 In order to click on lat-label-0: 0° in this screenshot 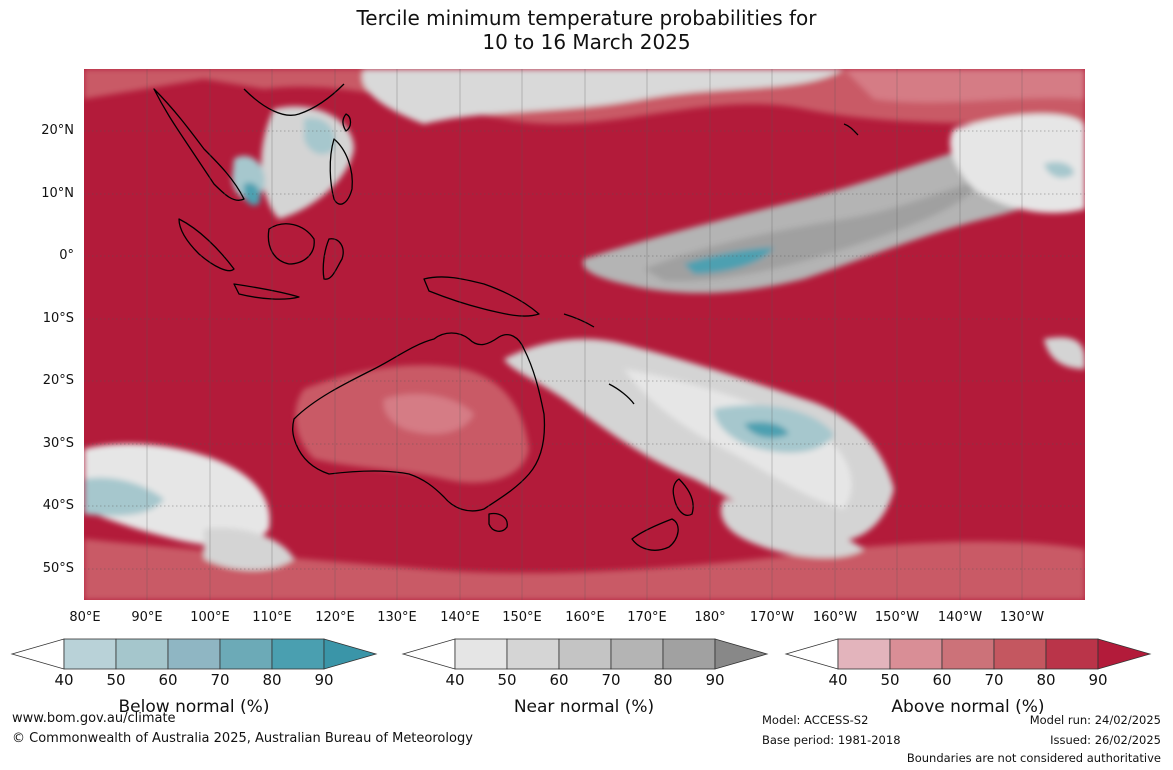, I will do `click(66, 255)`.